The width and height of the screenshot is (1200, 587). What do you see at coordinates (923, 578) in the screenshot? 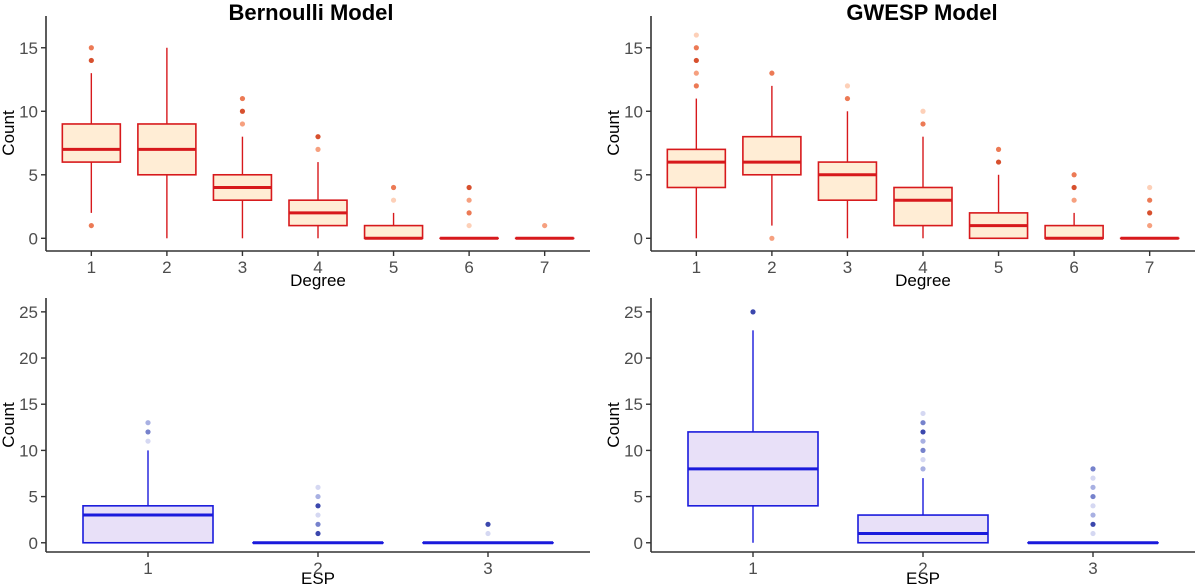
I see `x-axis-label: ESP` at bounding box center [923, 578].